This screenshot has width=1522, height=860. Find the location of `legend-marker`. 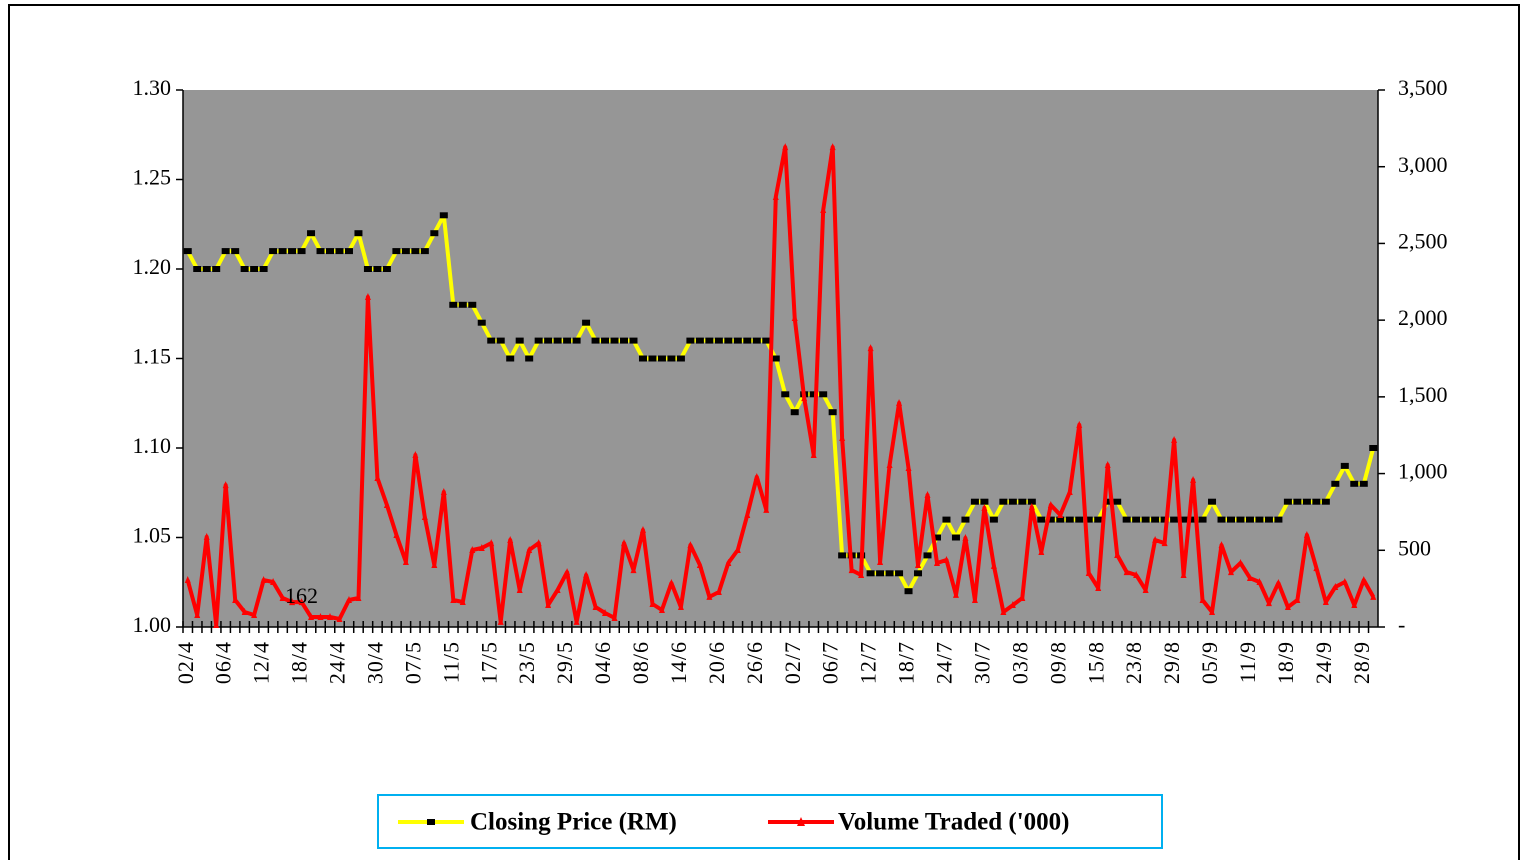

legend-marker is located at coordinates (801, 821).